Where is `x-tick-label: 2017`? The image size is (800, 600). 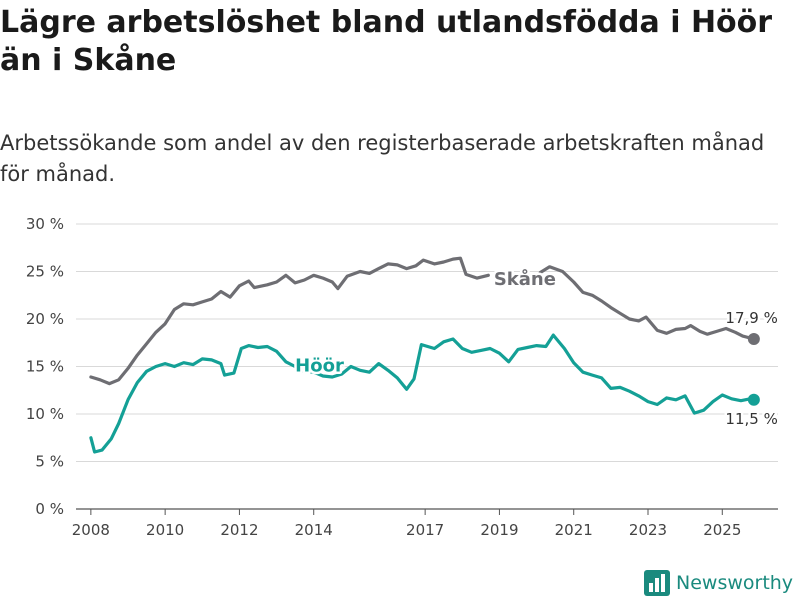 x-tick-label: 2017 is located at coordinates (425, 530).